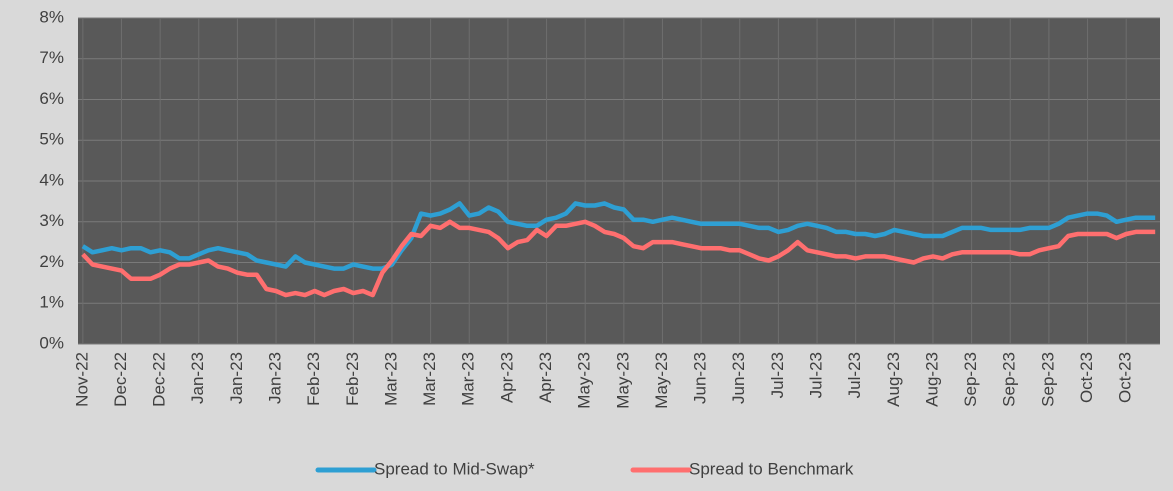  I want to click on y-tick-label: 3%, so click(51, 220).